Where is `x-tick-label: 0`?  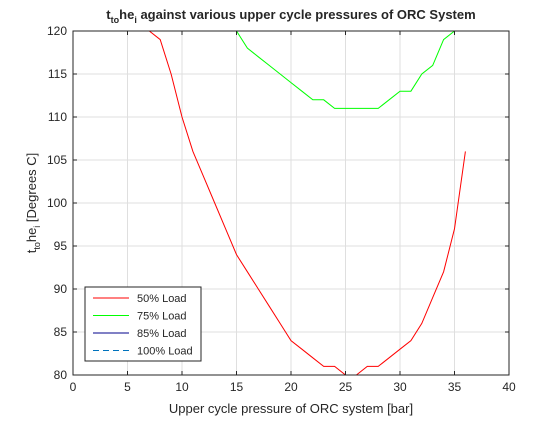
x-tick-label: 0 is located at coordinates (73, 387).